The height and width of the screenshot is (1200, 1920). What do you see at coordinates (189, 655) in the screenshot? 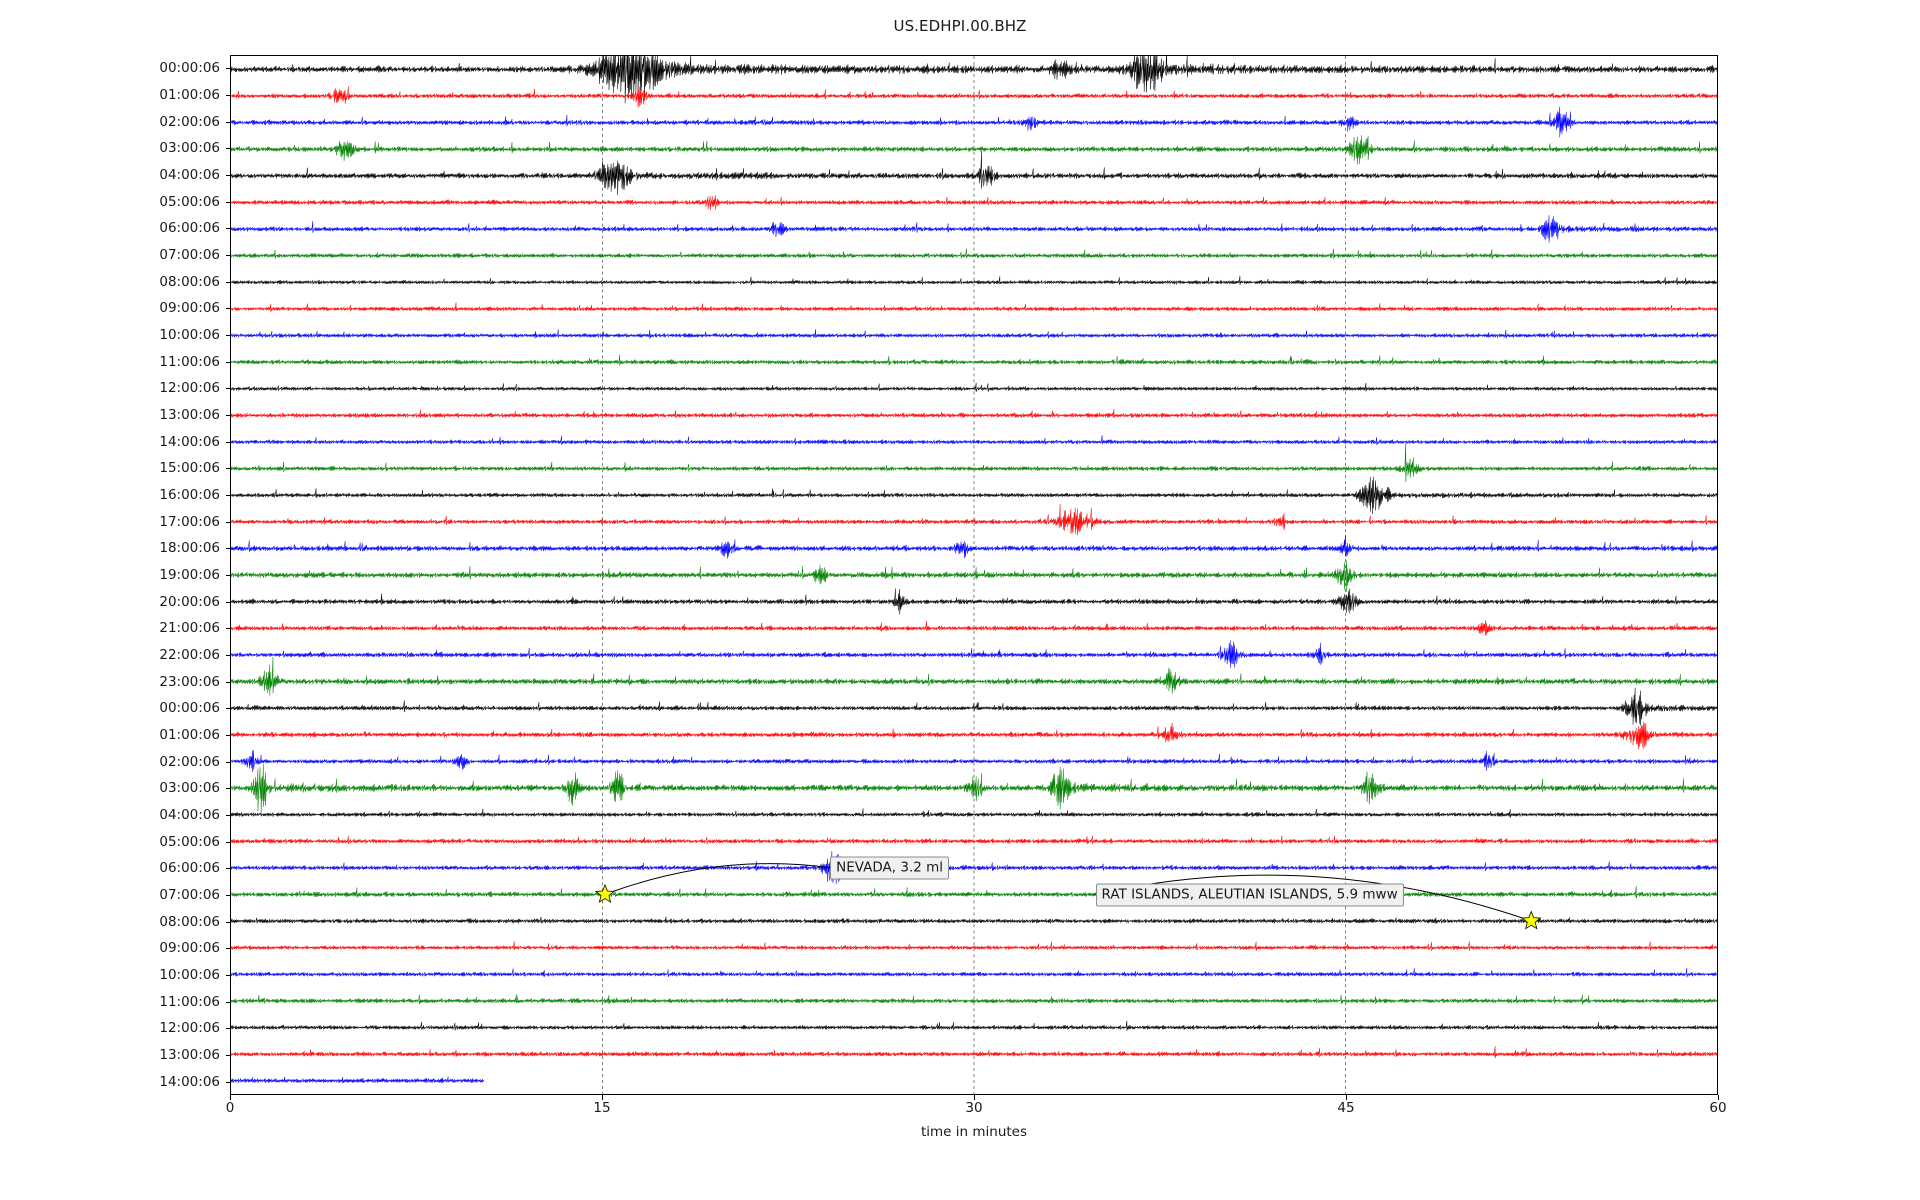
I see `y-tick-label-22: 22:00:06` at bounding box center [189, 655].